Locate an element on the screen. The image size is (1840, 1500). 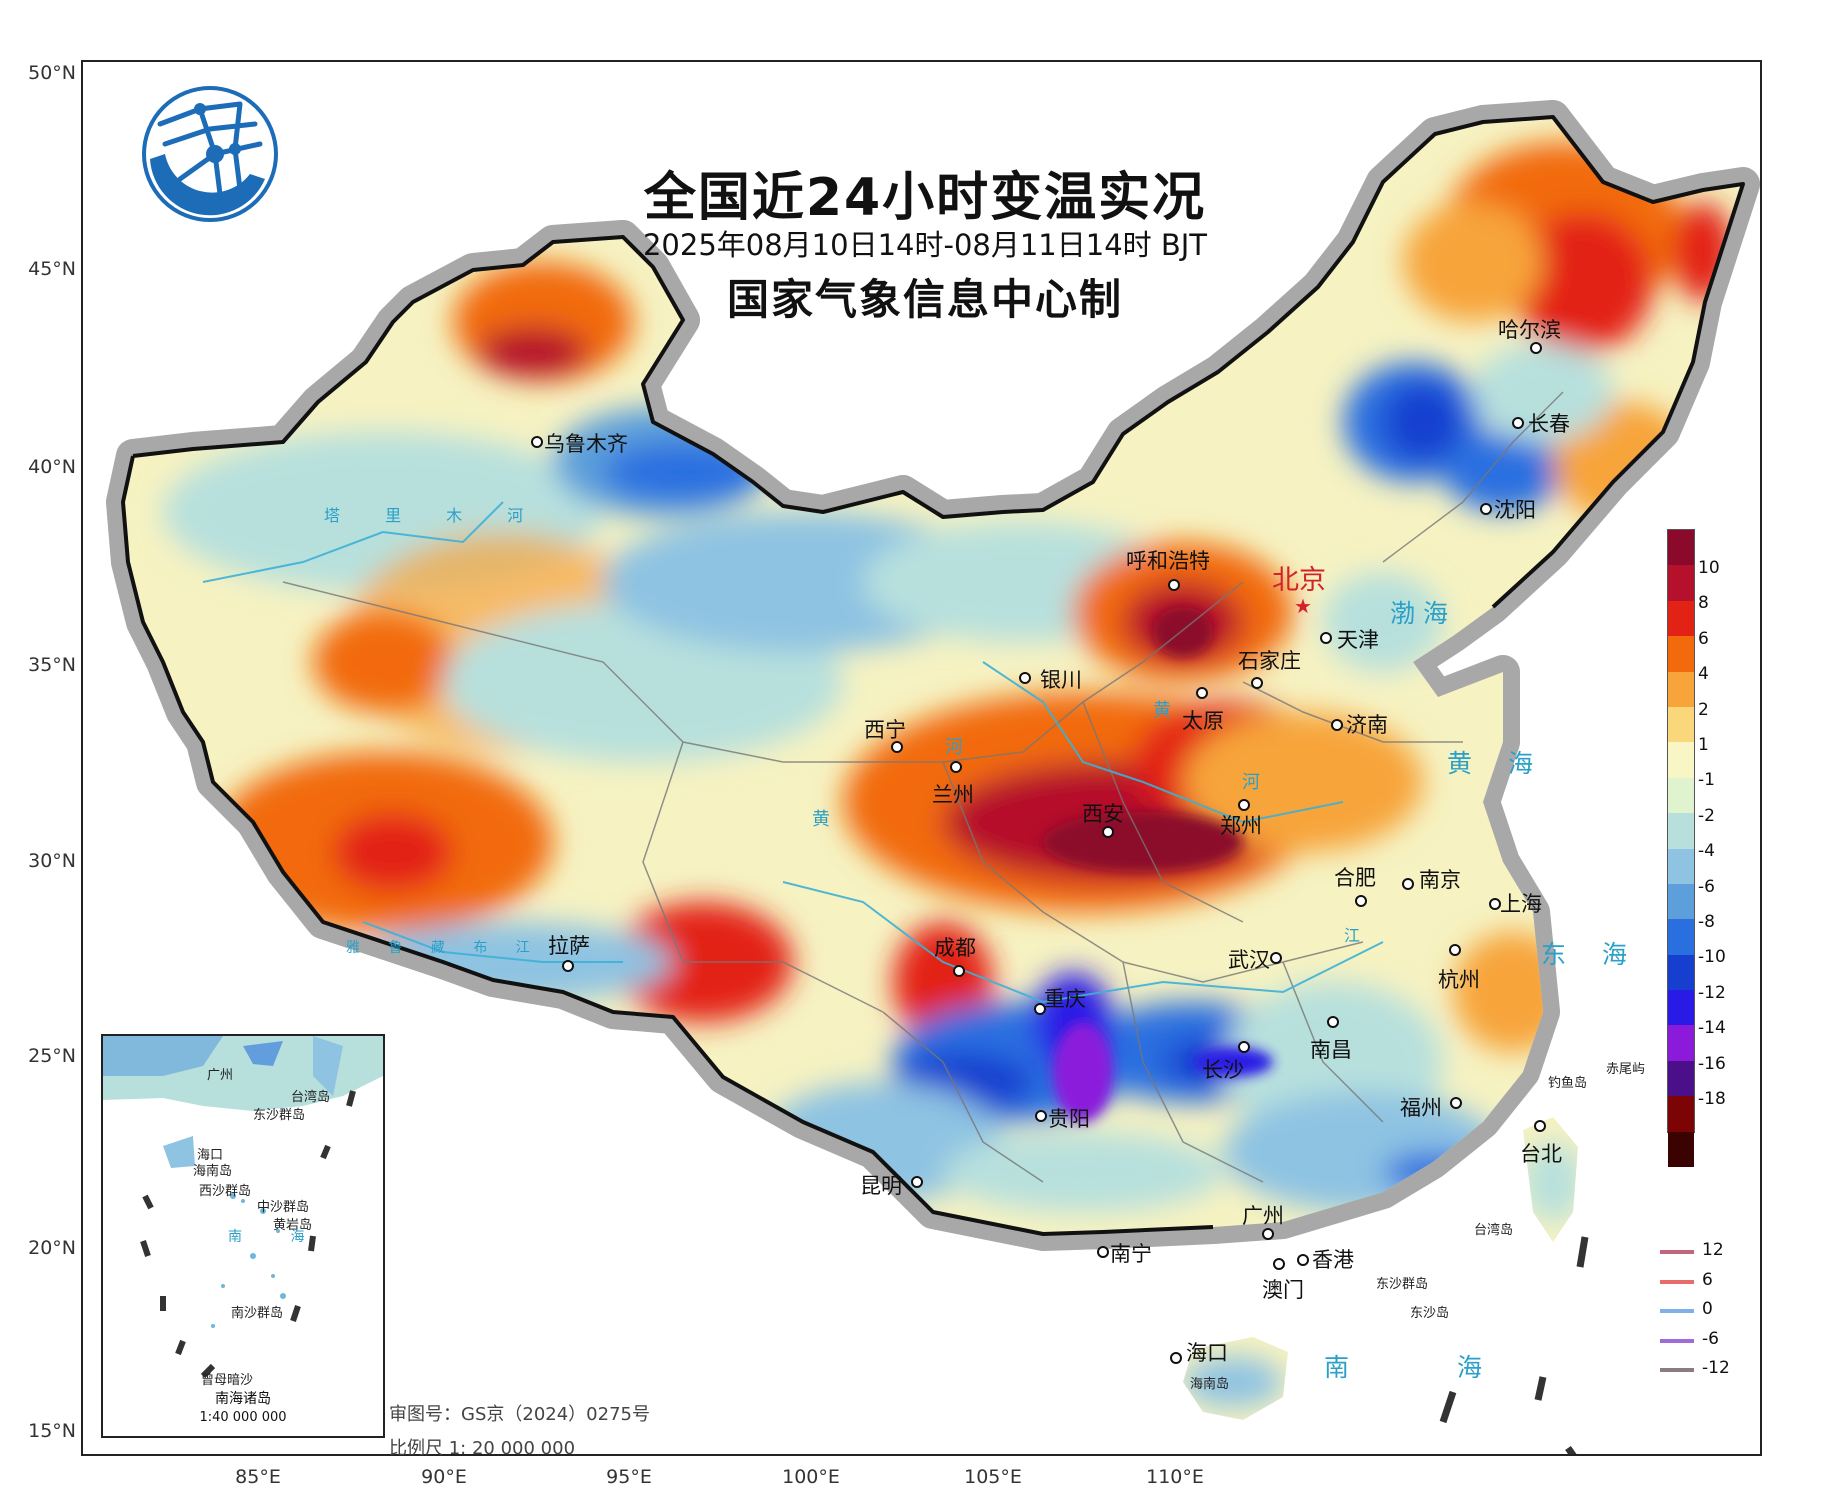
boundary-dashes is located at coordinates (1514, 1345).